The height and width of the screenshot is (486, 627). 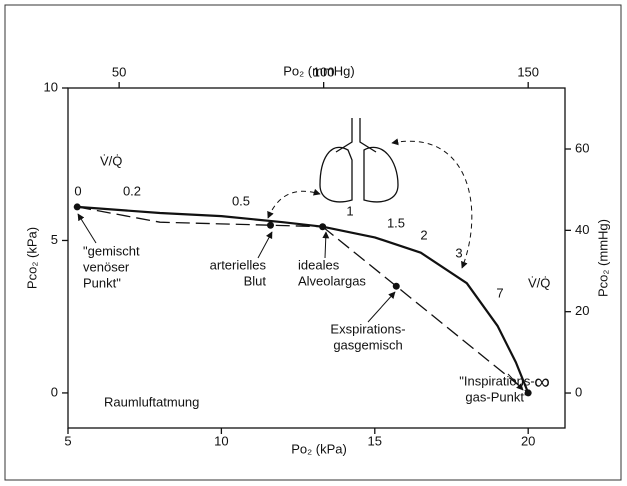 What do you see at coordinates (77, 190) in the screenshot?
I see `vq-label: 0` at bounding box center [77, 190].